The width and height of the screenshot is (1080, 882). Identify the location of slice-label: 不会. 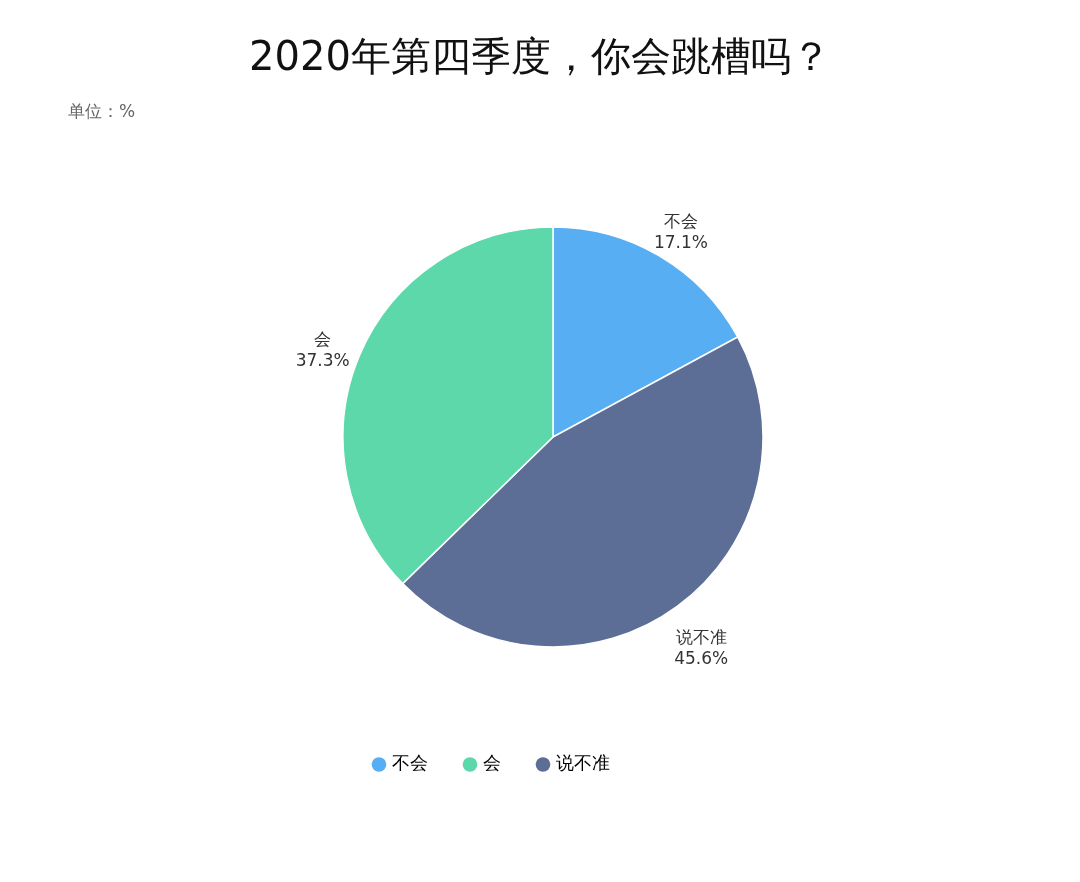
(680, 221).